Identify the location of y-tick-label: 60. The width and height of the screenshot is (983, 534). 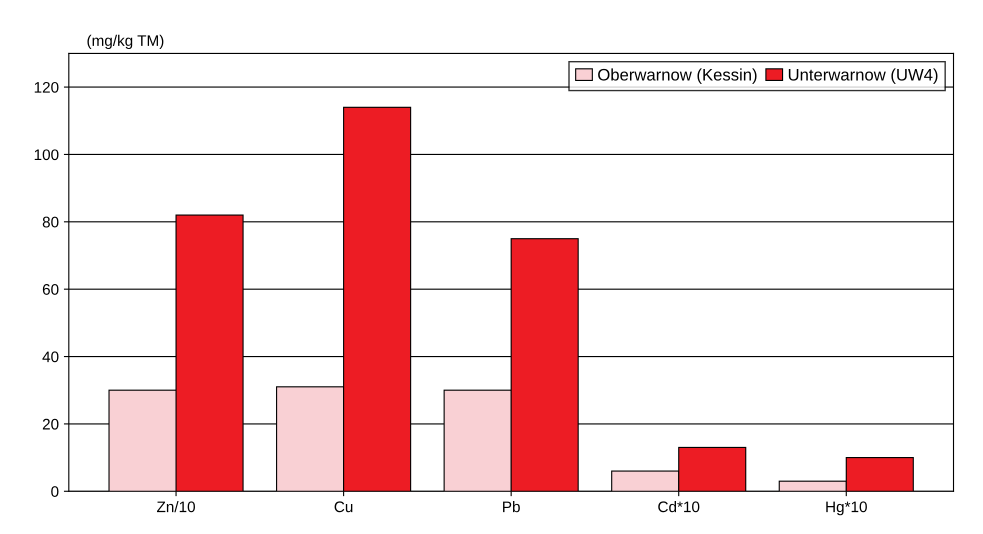
(50, 289).